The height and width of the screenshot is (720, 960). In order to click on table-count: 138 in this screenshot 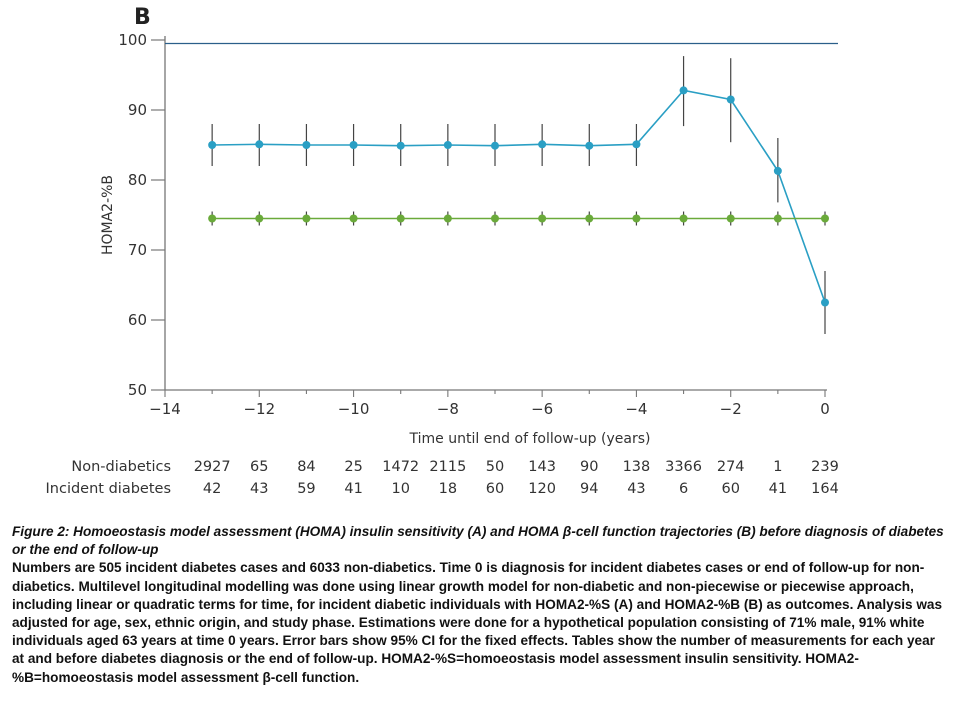, I will do `click(637, 467)`.